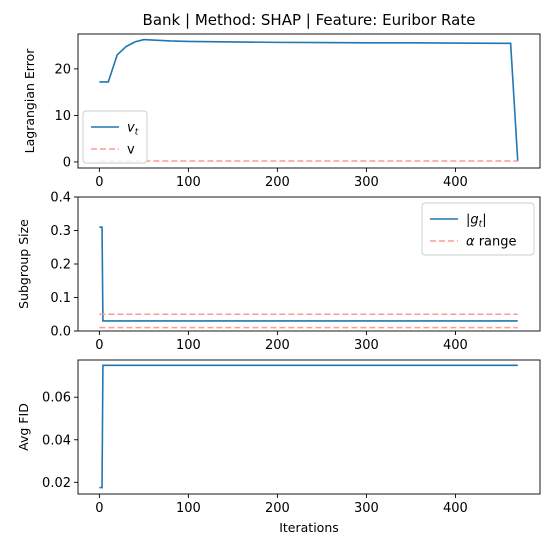 The width and height of the screenshot is (545, 547). What do you see at coordinates (56, 440) in the screenshot?
I see `y-tick-label-2-1: 0.04` at bounding box center [56, 440].